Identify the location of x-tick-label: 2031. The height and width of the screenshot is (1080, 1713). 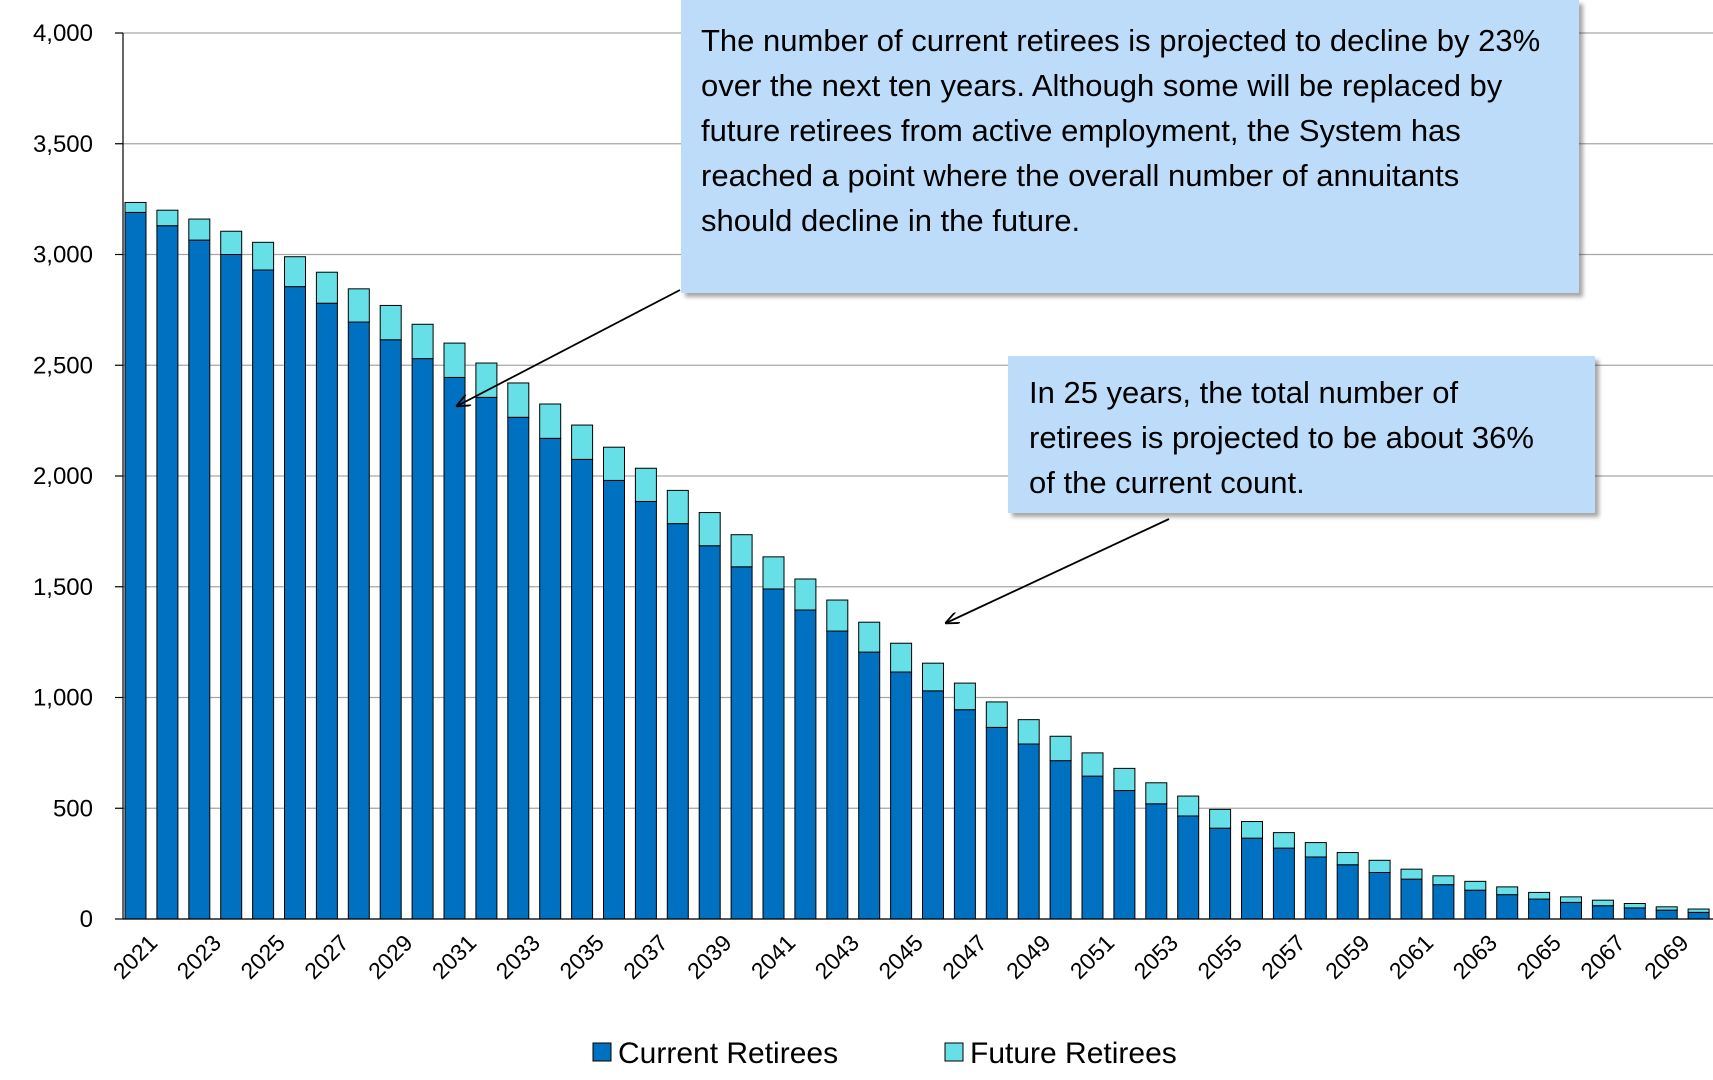
(454, 956).